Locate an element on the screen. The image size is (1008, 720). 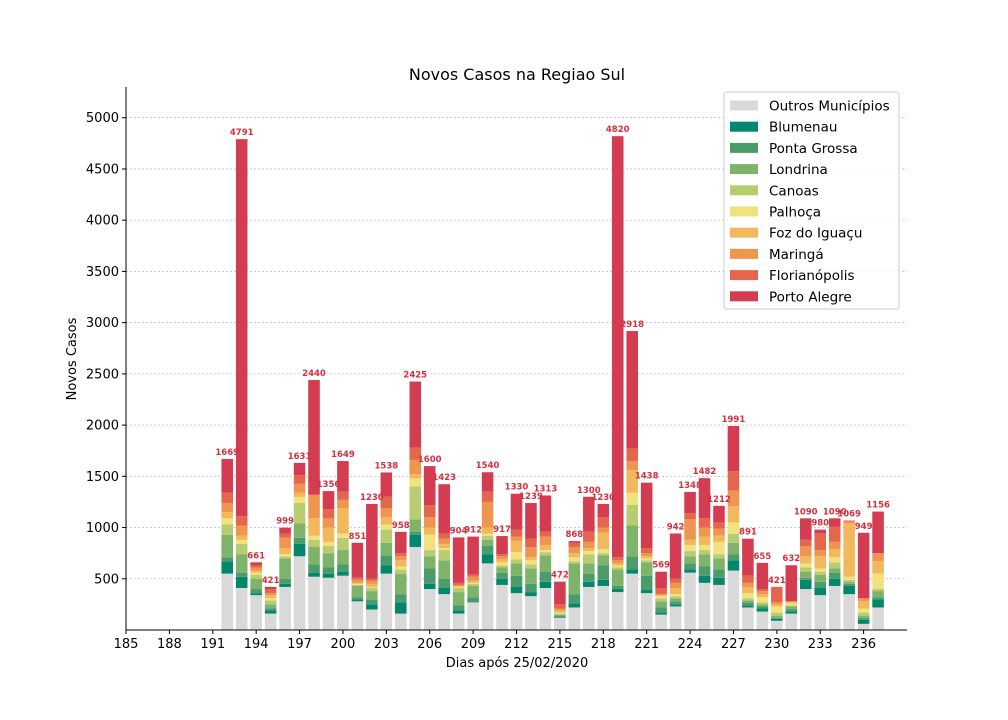
y-axis-label: Novos Casos is located at coordinates (72, 358).